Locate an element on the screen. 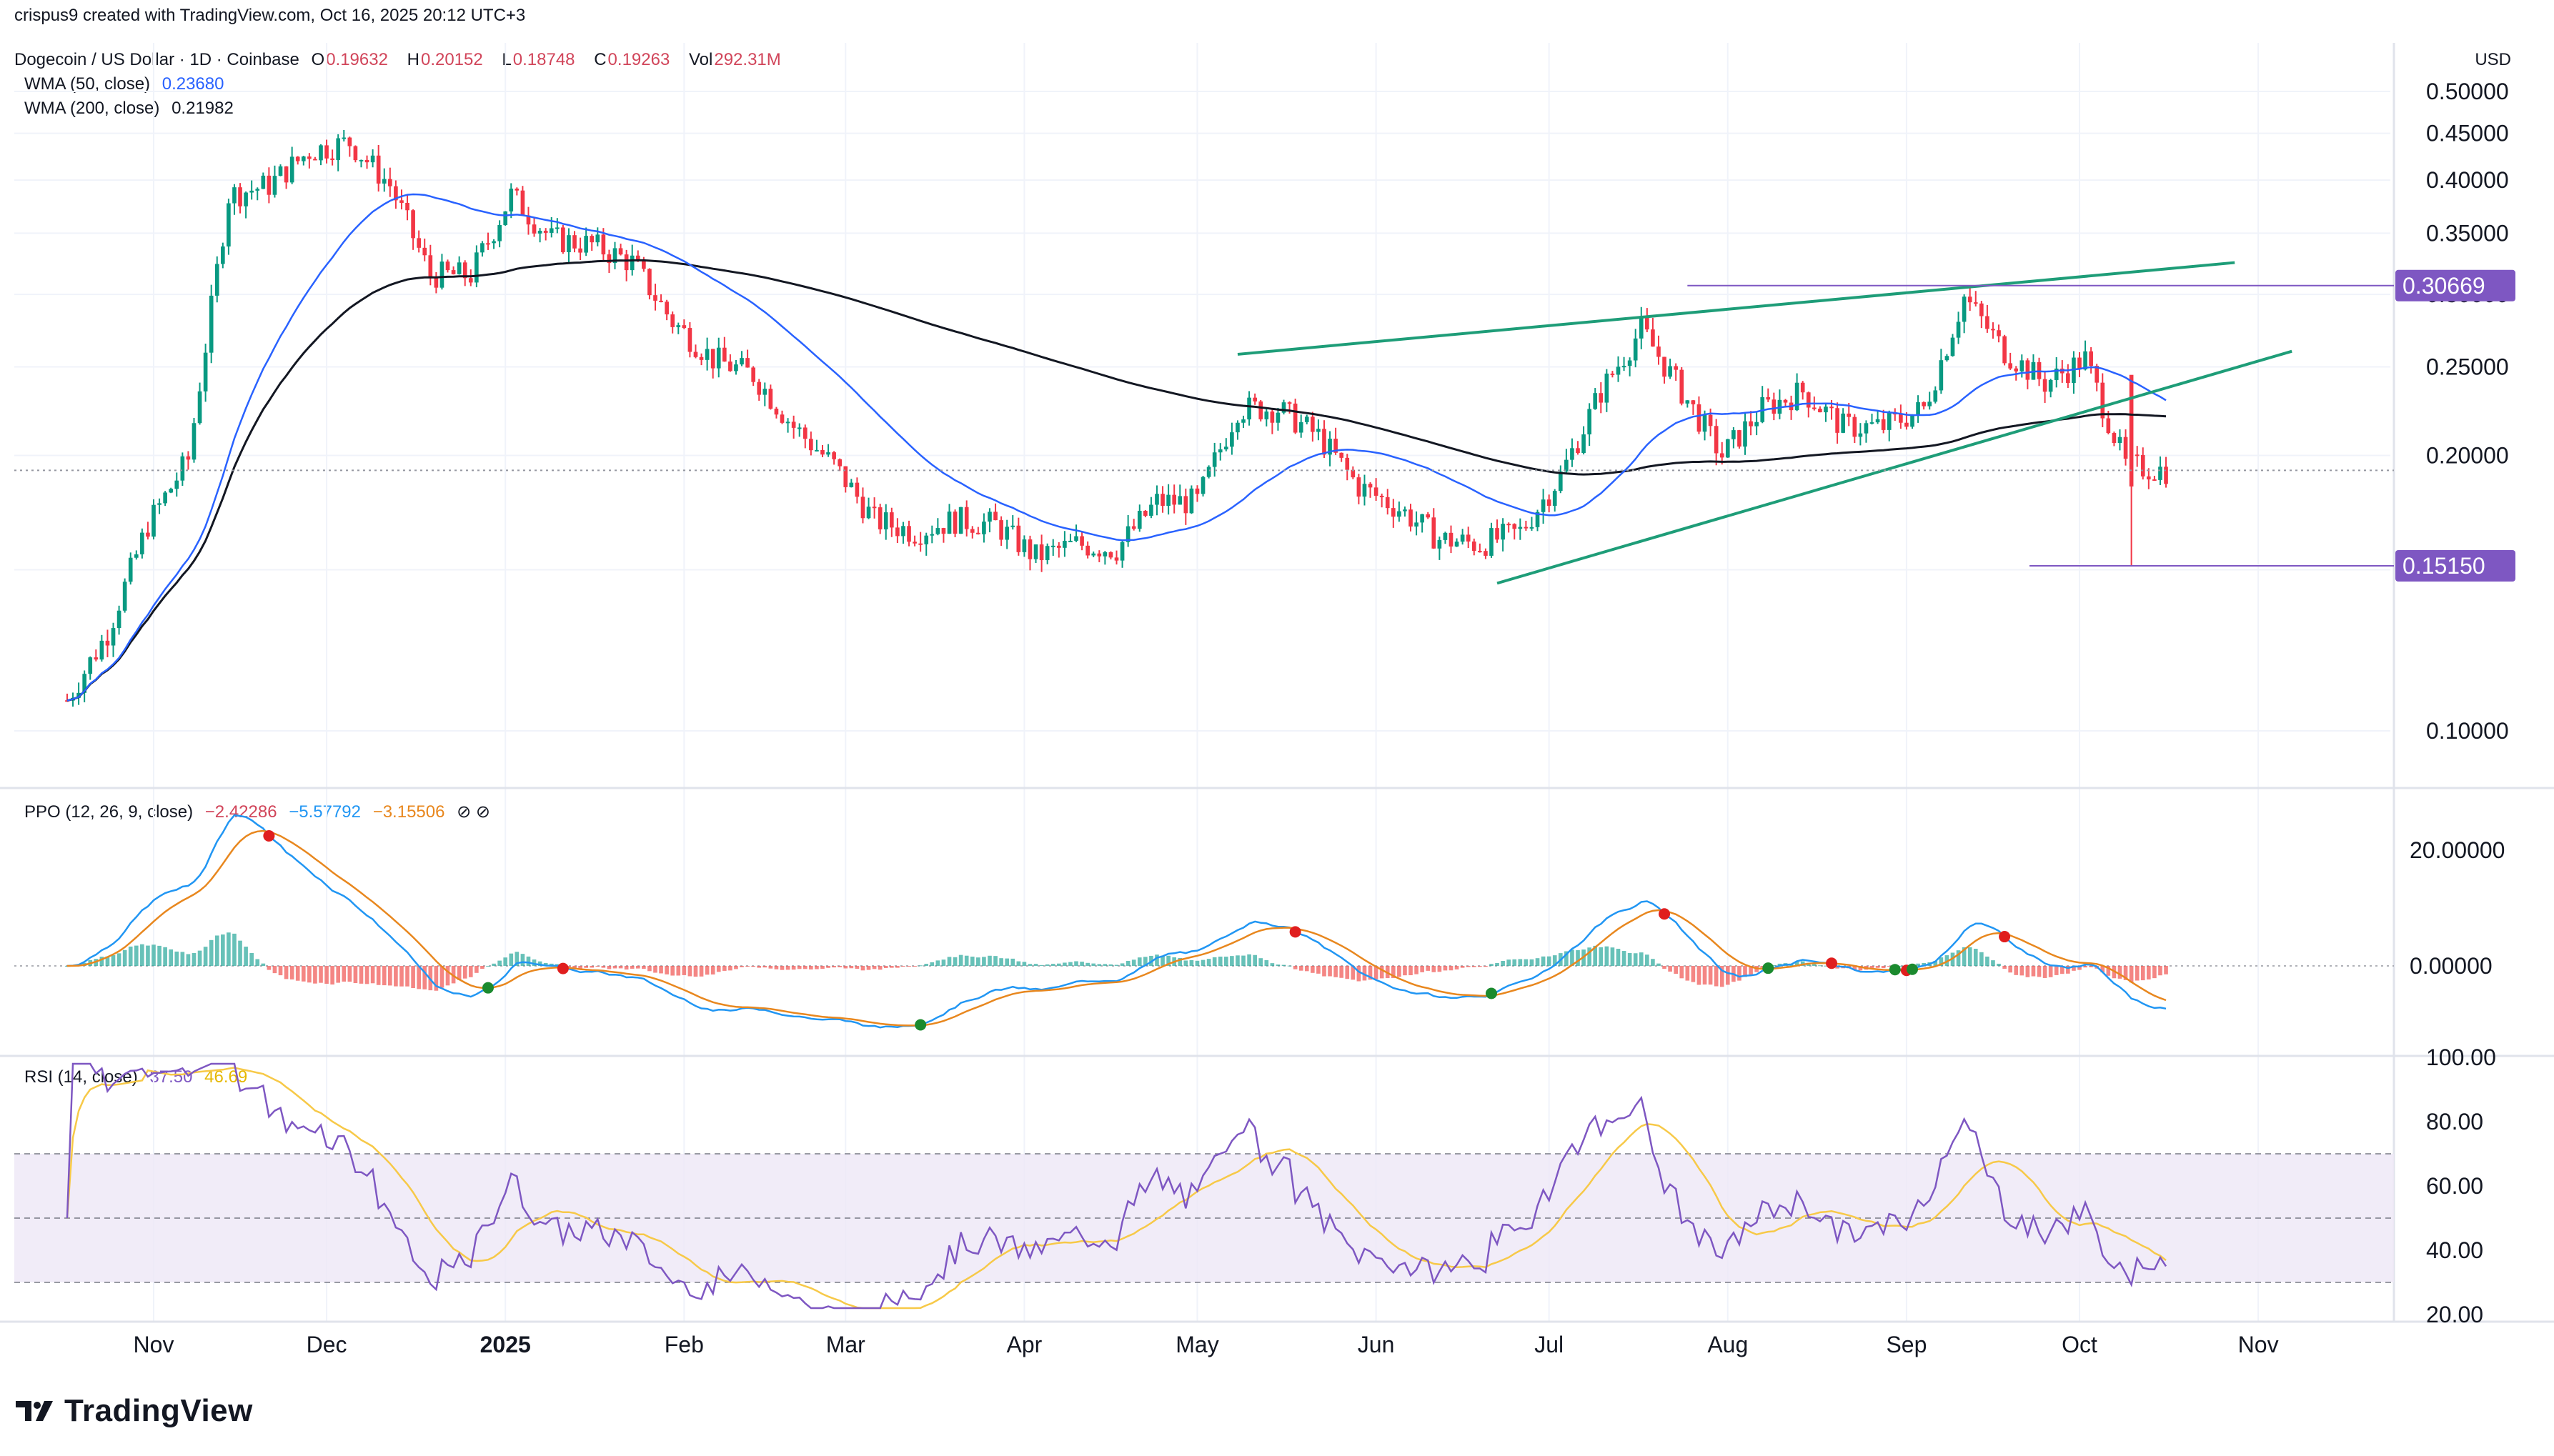  ppo-visibility-icon: ⊘ ⊘ is located at coordinates (474, 812).